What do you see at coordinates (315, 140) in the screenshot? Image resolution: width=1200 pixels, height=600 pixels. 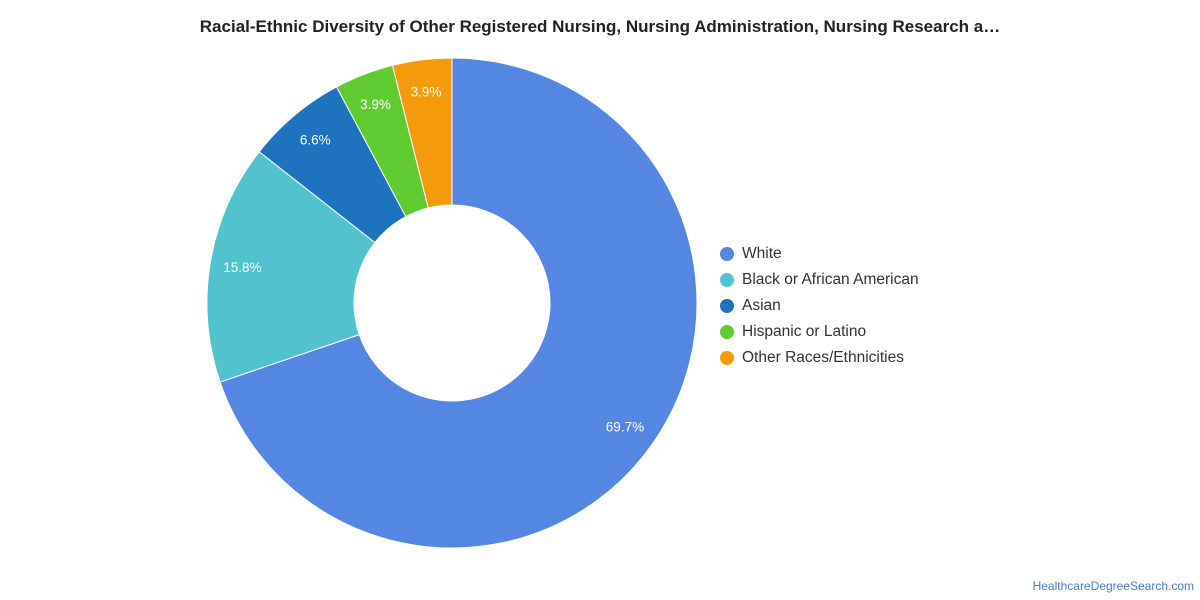 I see `slice-value-label: 6.6%` at bounding box center [315, 140].